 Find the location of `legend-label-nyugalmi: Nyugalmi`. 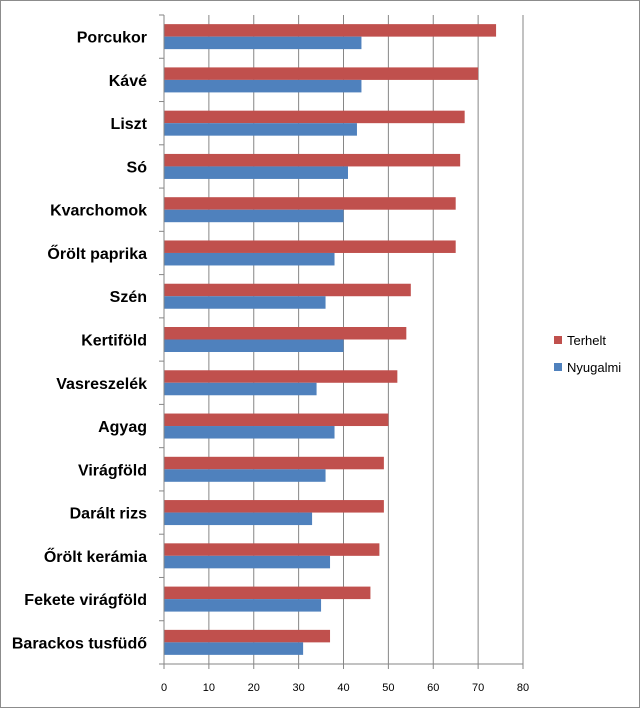

legend-label-nyugalmi: Nyugalmi is located at coordinates (594, 367).